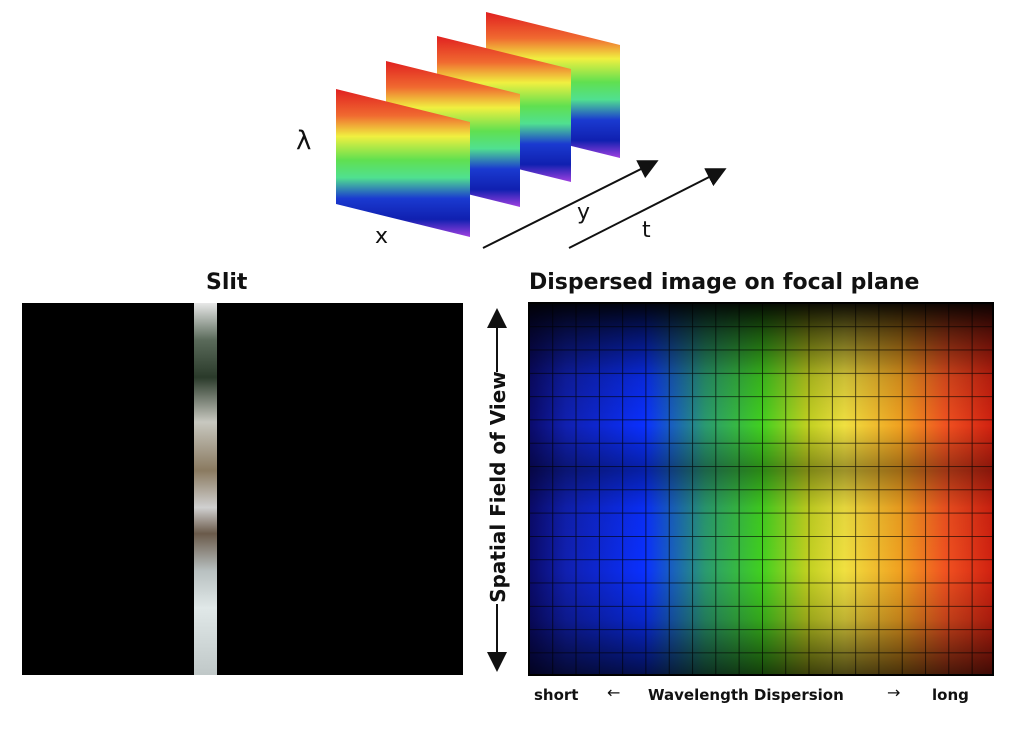 The height and width of the screenshot is (743, 1024). What do you see at coordinates (746, 695) in the screenshot?
I see `wavelength-dispersion-label: Wavelength Dispersion` at bounding box center [746, 695].